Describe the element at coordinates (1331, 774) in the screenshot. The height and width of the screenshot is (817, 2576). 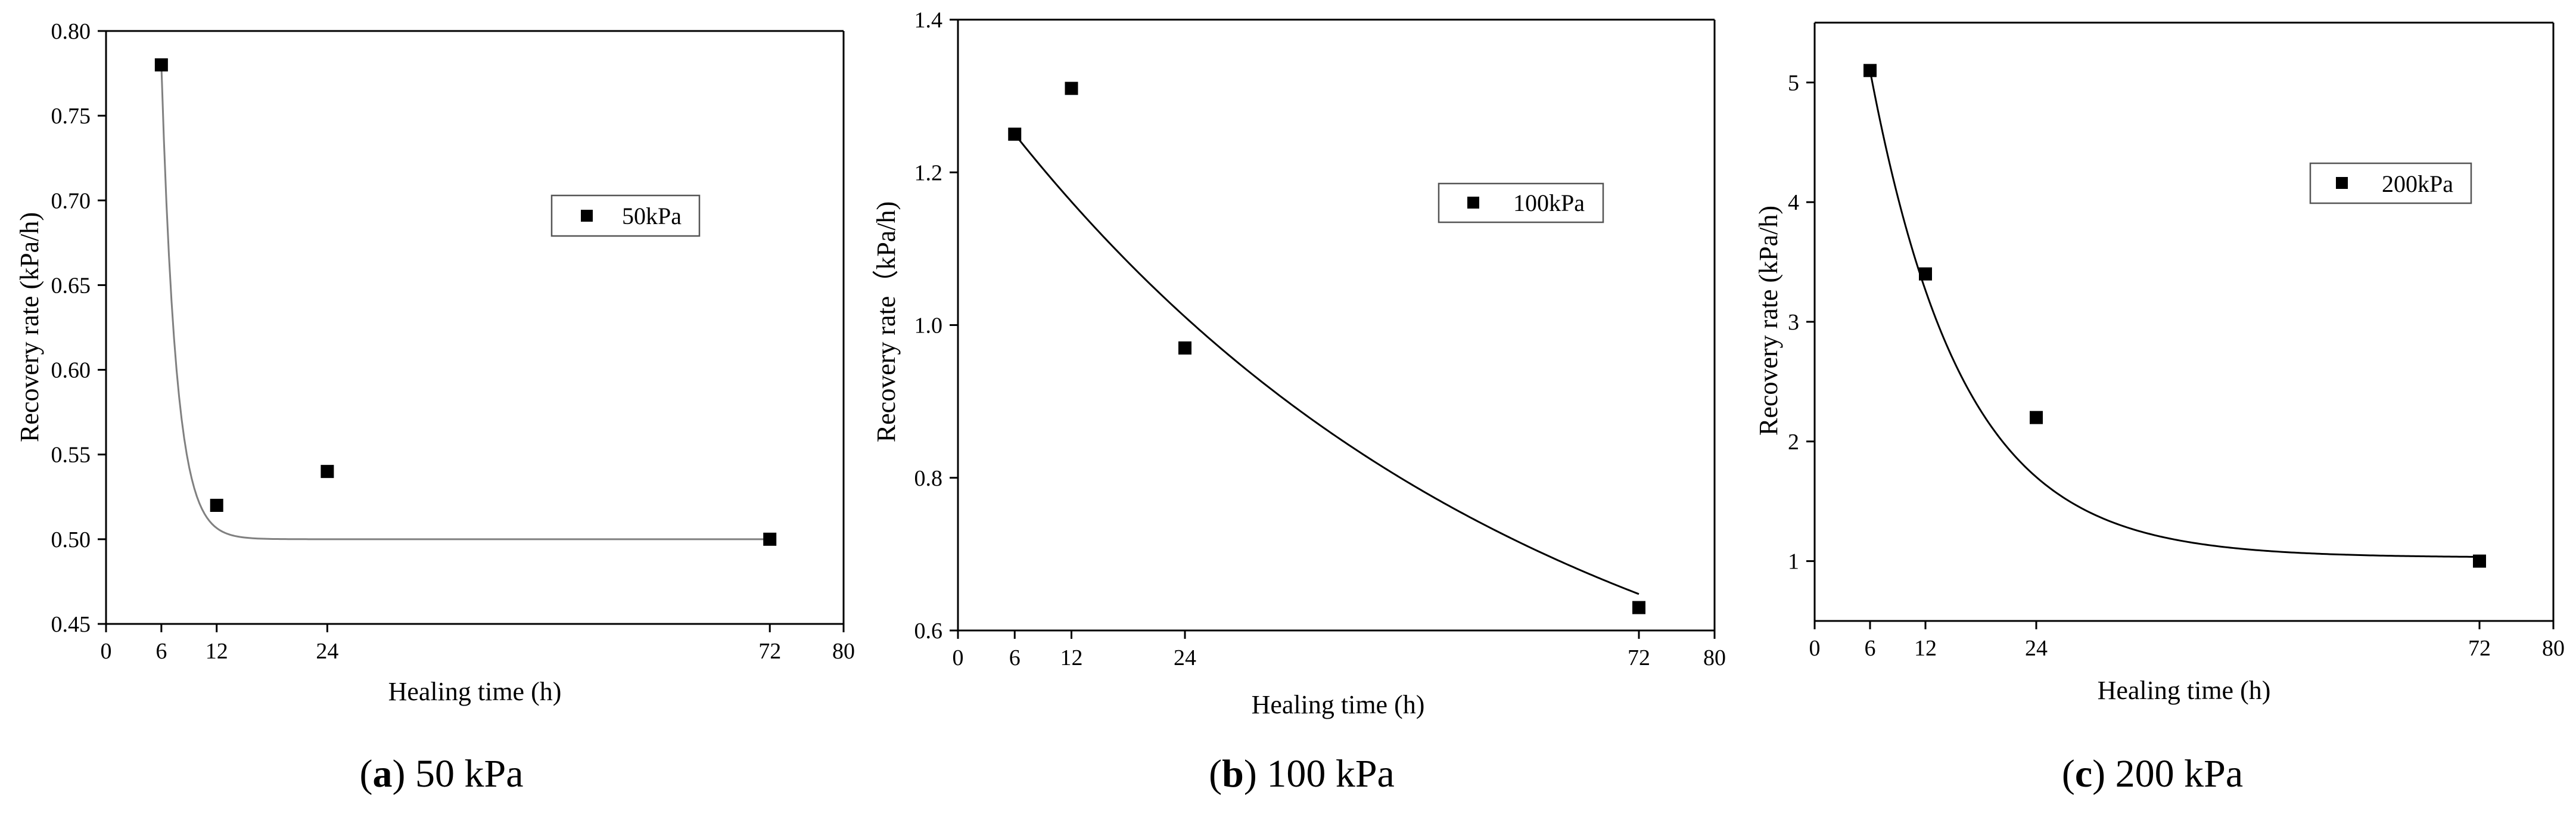
I see `caption-text: 100 kPa` at that location.